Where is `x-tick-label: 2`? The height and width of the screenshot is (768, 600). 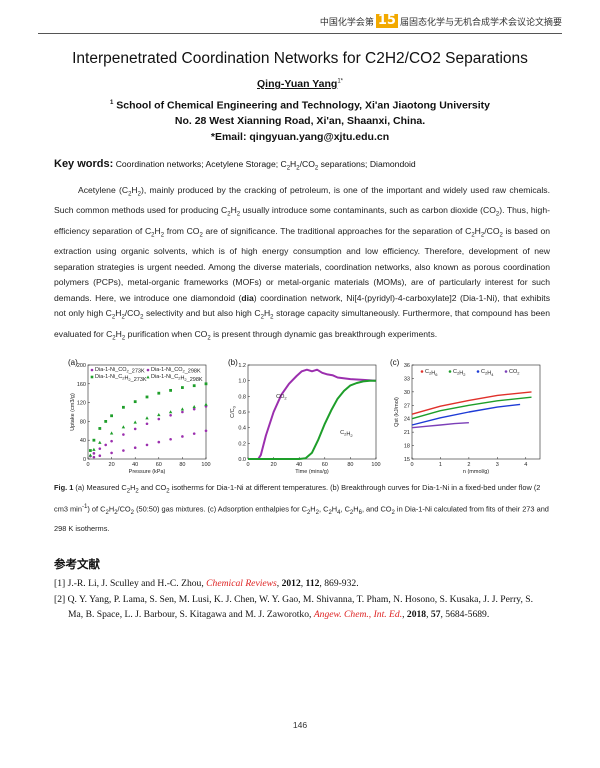
x-tick-label: 2 is located at coordinates (468, 465).